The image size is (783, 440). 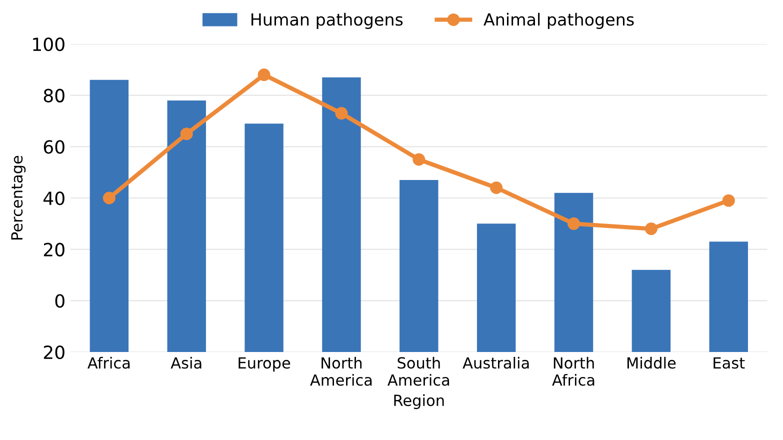 What do you see at coordinates (651, 362) in the screenshot?
I see `x-tick-label: Middle` at bounding box center [651, 362].